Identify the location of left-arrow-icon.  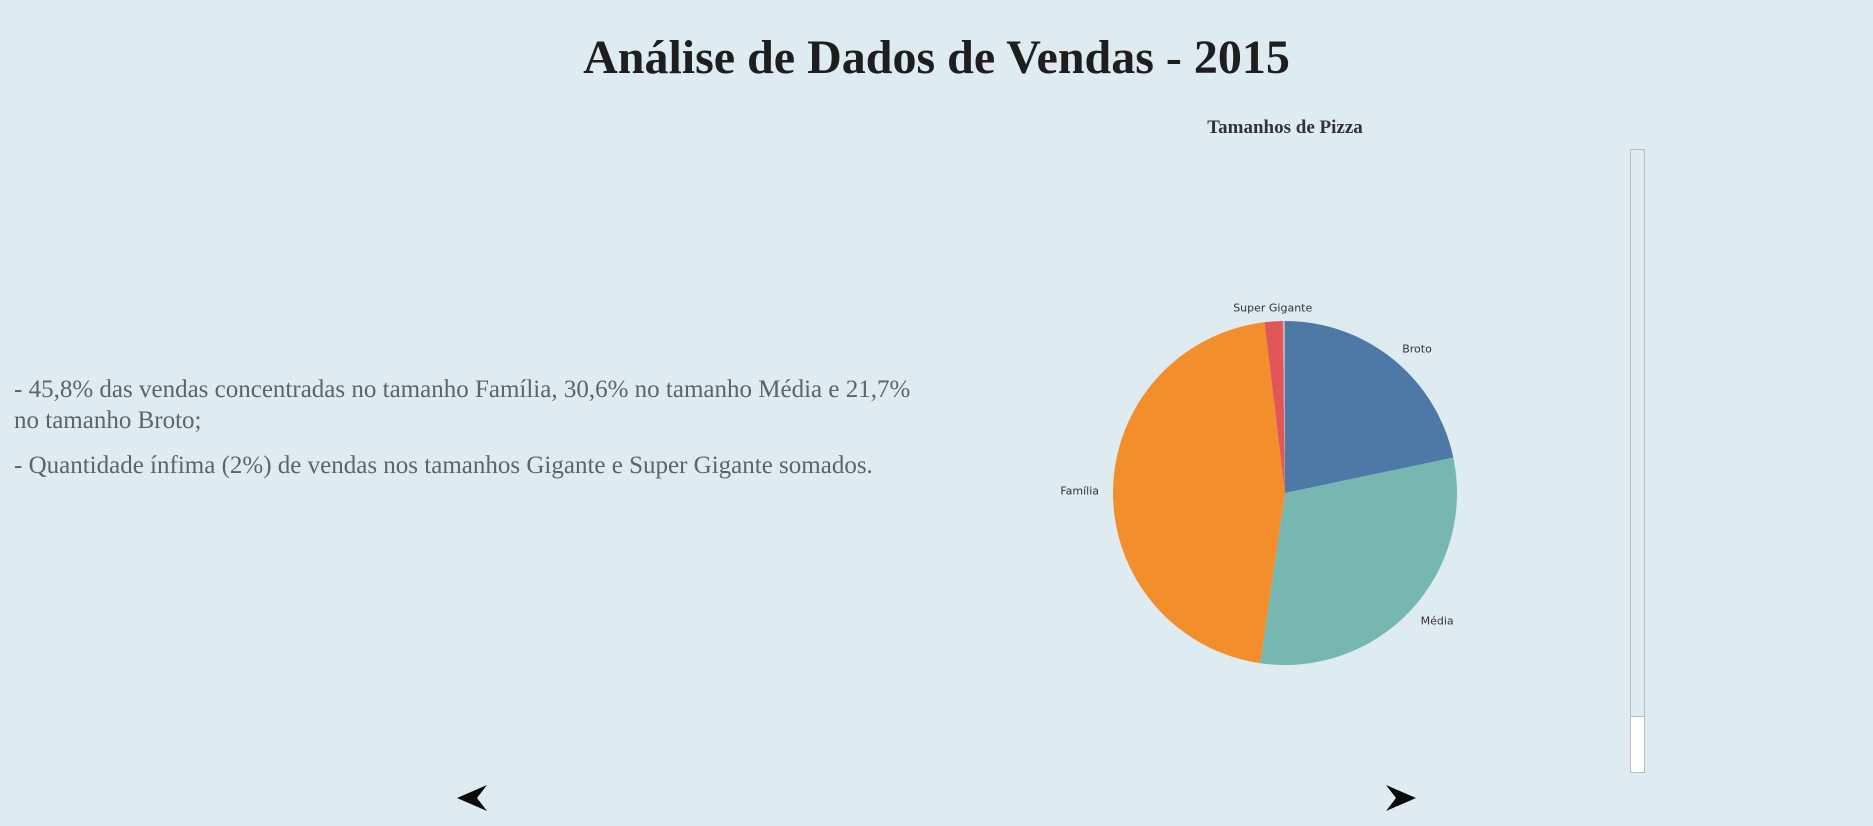
(472, 798).